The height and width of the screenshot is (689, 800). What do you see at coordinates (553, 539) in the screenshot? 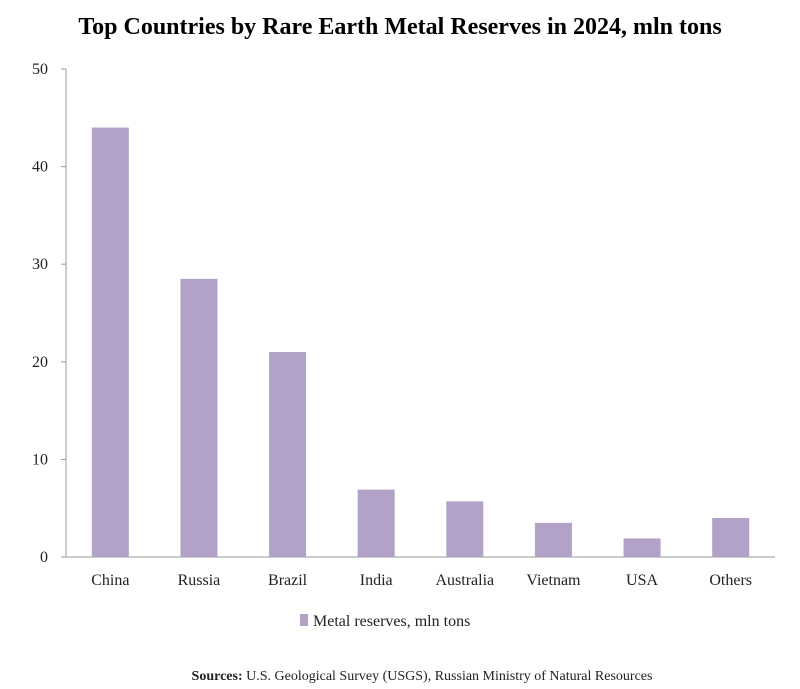
I see `bar-vietnam` at bounding box center [553, 539].